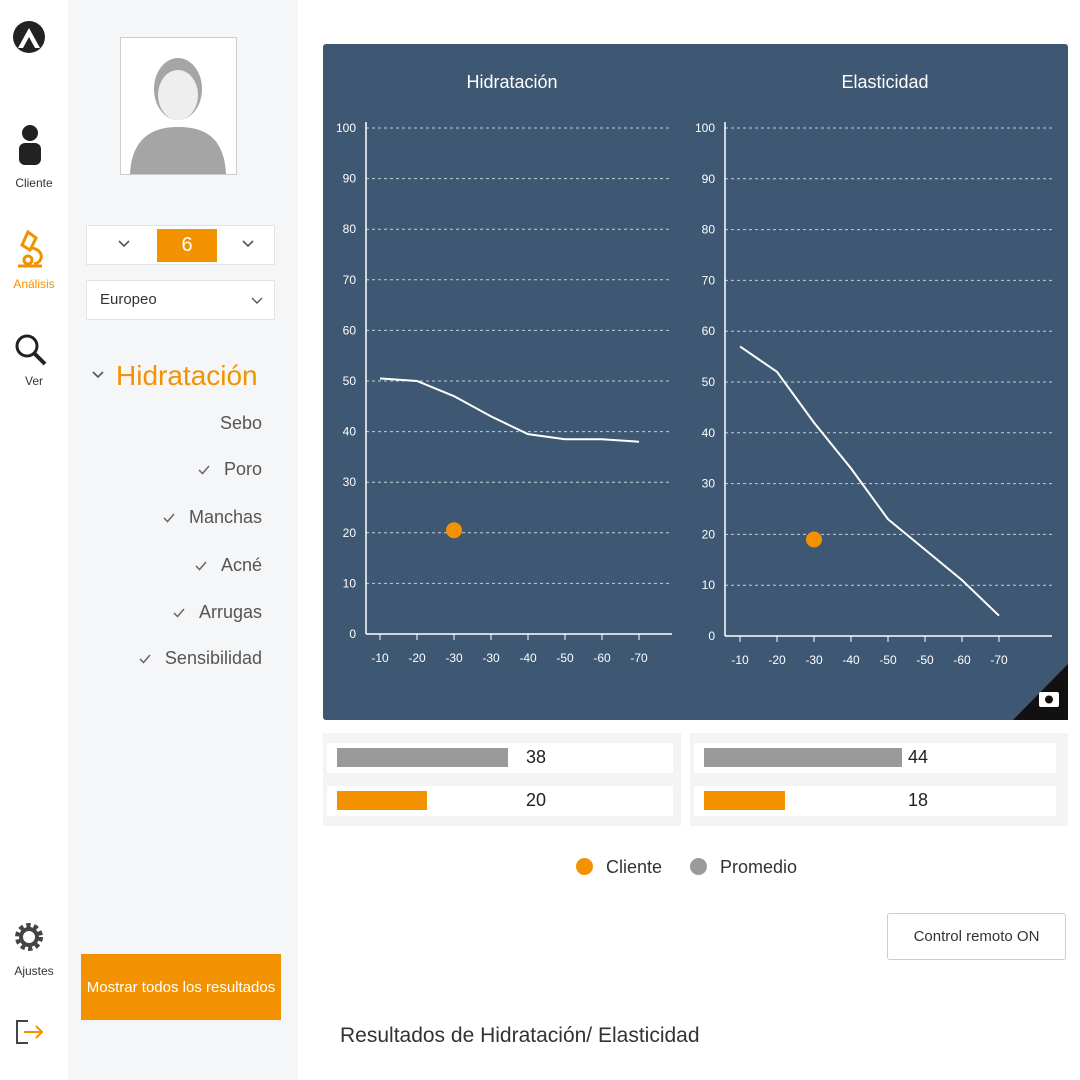 This screenshot has height=1080, width=1080. What do you see at coordinates (502, 779) in the screenshot?
I see `summary-card: 38 20` at bounding box center [502, 779].